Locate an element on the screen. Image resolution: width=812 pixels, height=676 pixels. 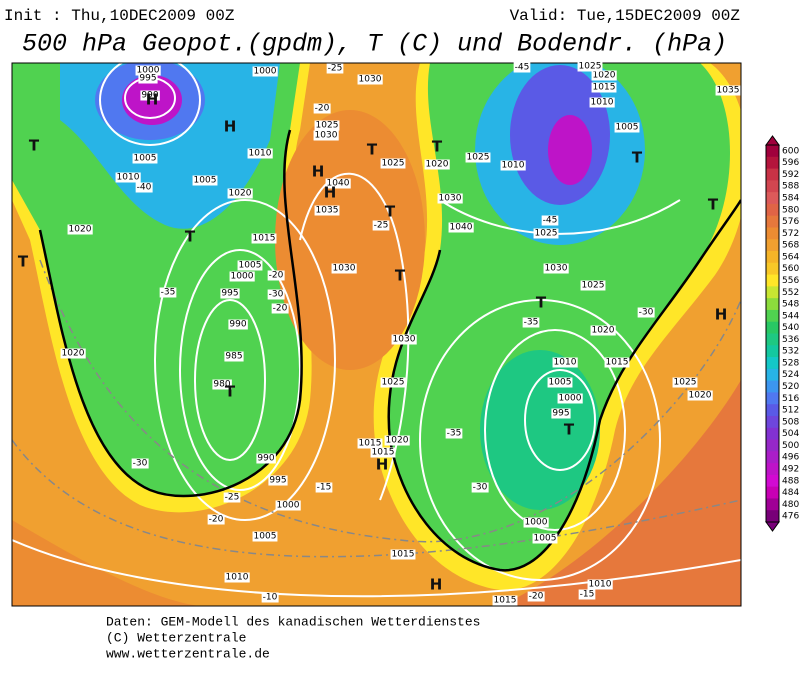
colorbar-label: 556 is located at coordinates (790, 281).